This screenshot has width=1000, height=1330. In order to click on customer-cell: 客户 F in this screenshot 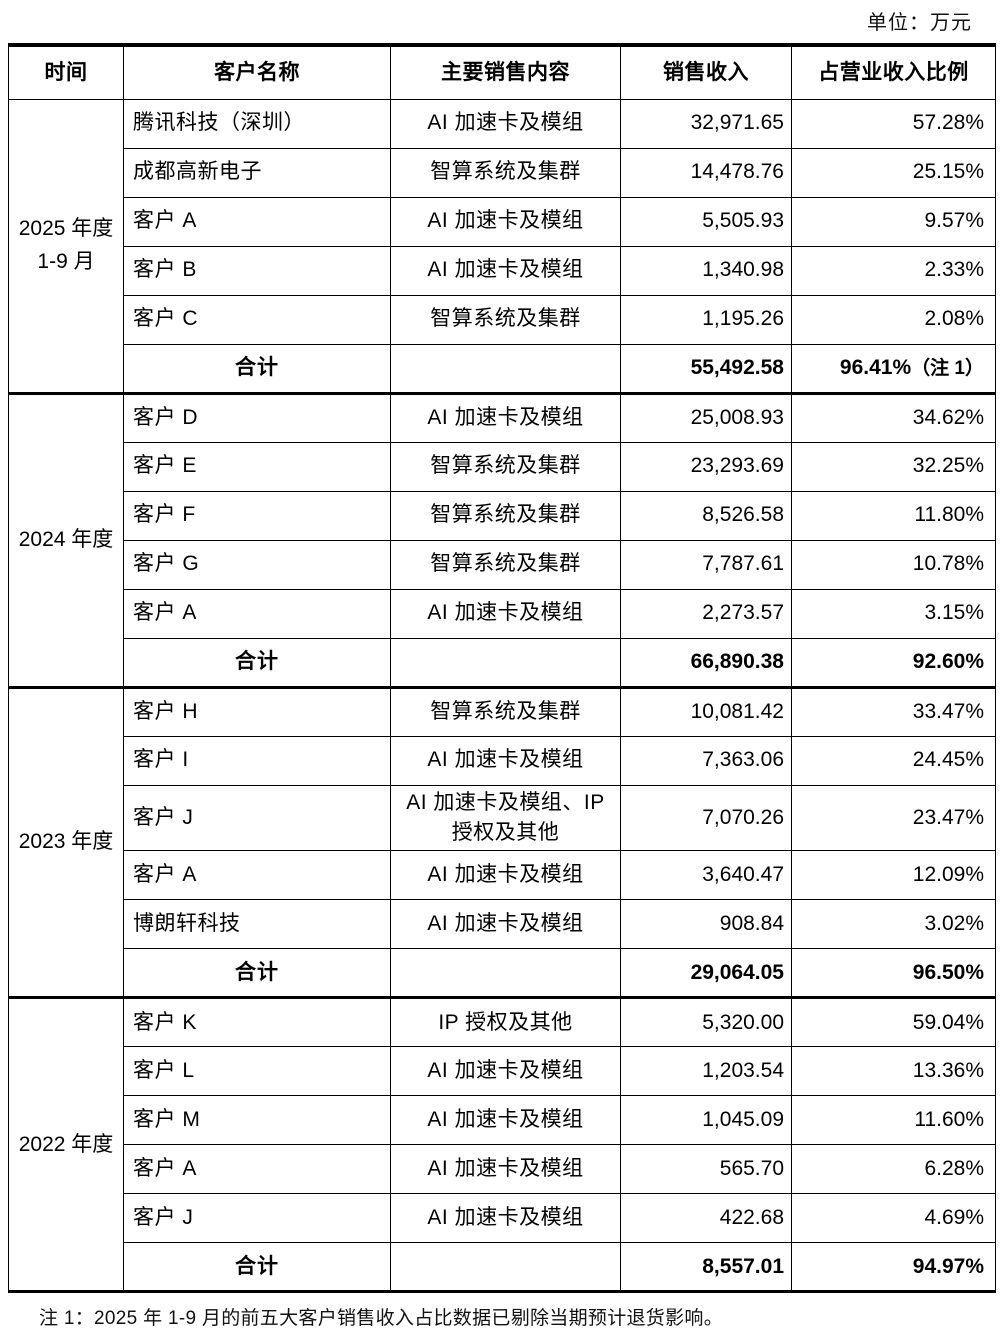, I will do `click(257, 515)`.